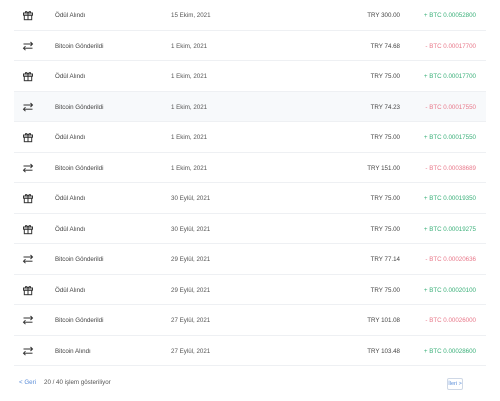 This screenshot has height=401, width=500. I want to click on next-page-button: İleri >, so click(455, 384).